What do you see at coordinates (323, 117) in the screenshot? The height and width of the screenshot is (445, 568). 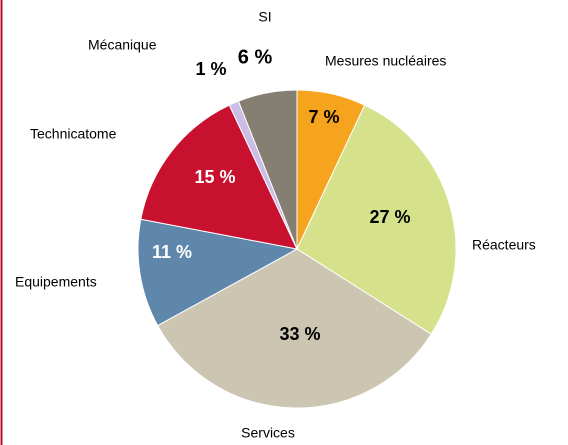 I see `value-label: 7 %` at bounding box center [323, 117].